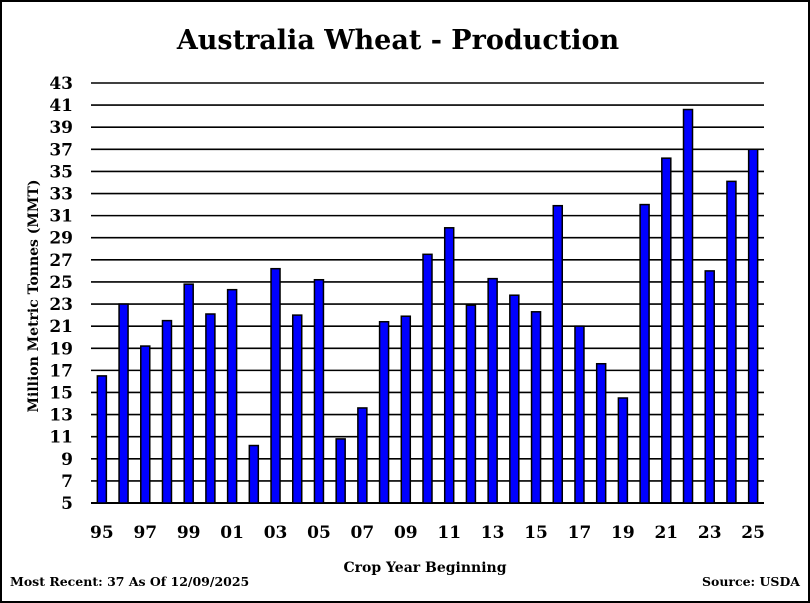  What do you see at coordinates (61, 172) in the screenshot?
I see `y-tick-label: 35` at bounding box center [61, 172].